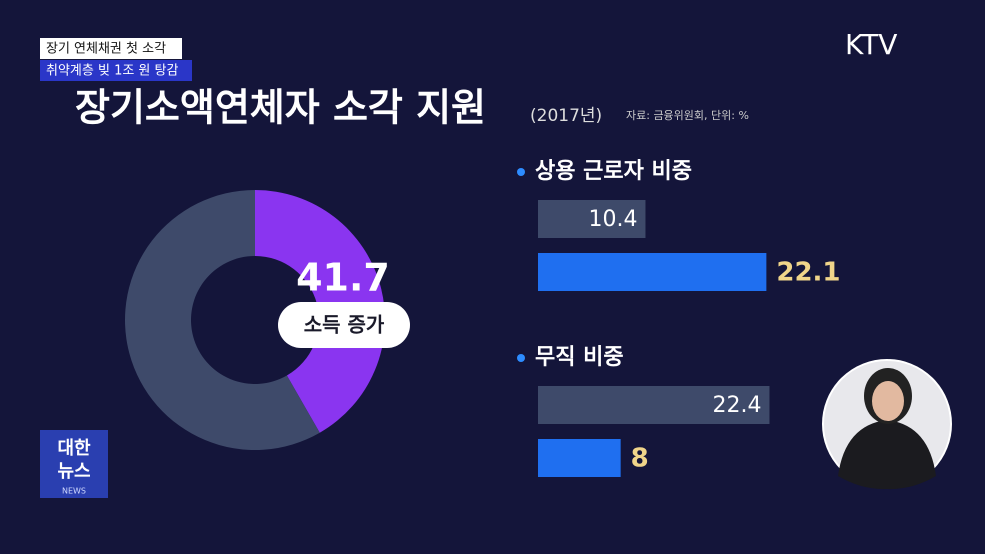 The image size is (985, 554). I want to click on segment-label: 소득 증가, so click(344, 325).